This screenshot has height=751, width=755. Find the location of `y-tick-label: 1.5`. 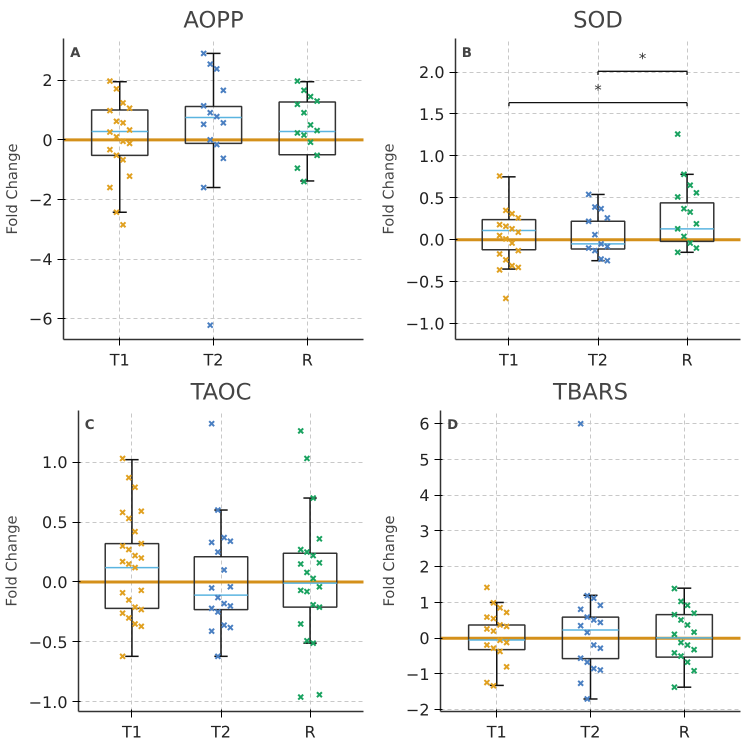

y-tick-label: 1.5 is located at coordinates (432, 114).